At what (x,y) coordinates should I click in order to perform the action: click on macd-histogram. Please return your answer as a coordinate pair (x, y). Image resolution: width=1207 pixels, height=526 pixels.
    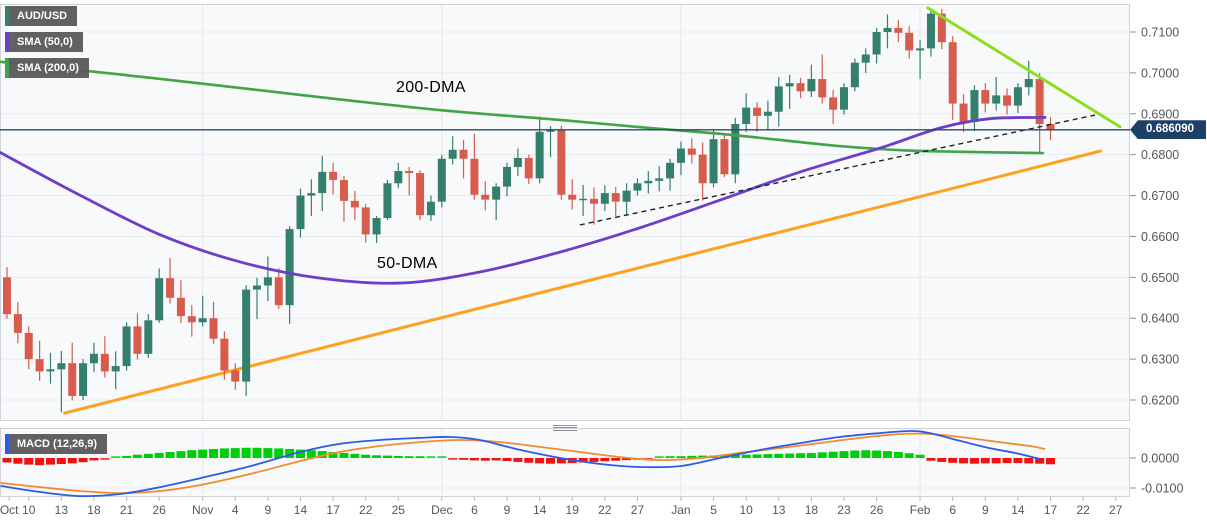
    Looking at the image, I should click on (529, 456).